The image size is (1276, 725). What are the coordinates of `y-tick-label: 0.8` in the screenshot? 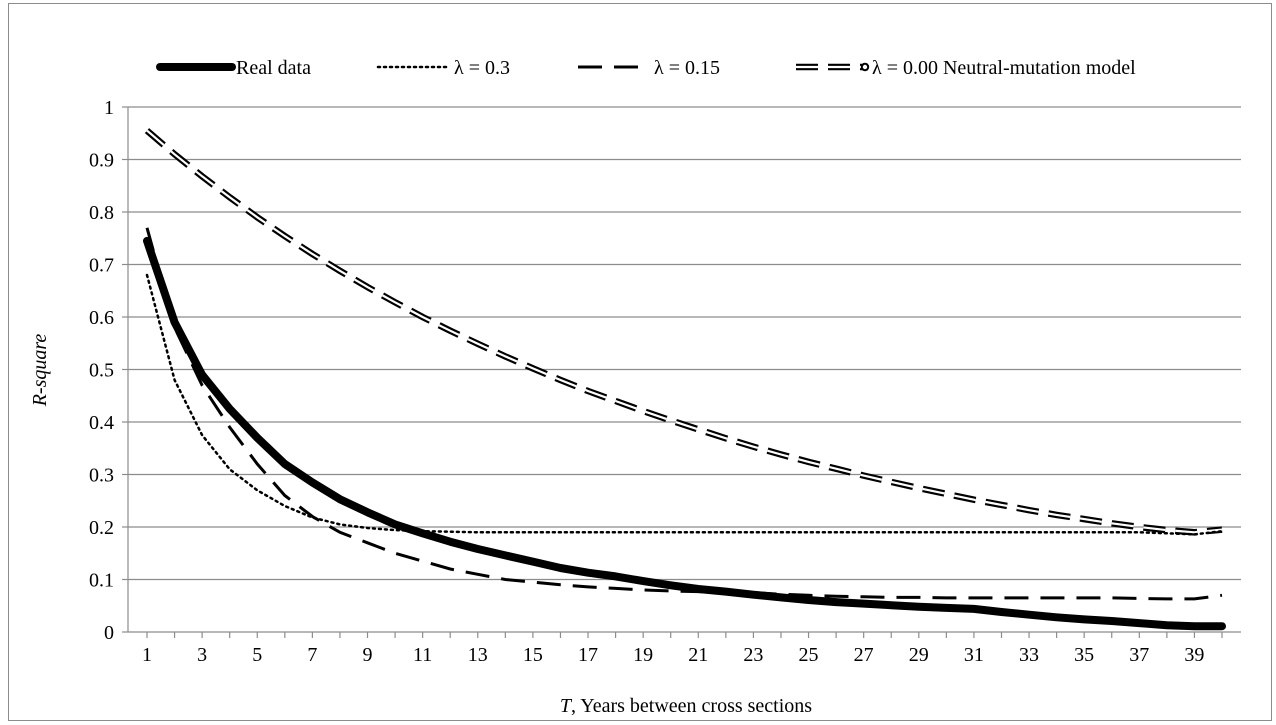 It's located at (101, 213).